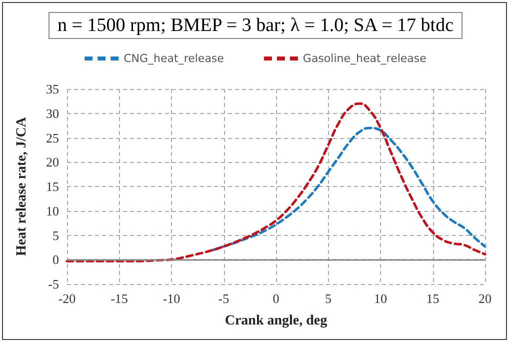 The image size is (511, 344). Describe the element at coordinates (224, 298) in the screenshot. I see `x-tick-label: -5` at that location.